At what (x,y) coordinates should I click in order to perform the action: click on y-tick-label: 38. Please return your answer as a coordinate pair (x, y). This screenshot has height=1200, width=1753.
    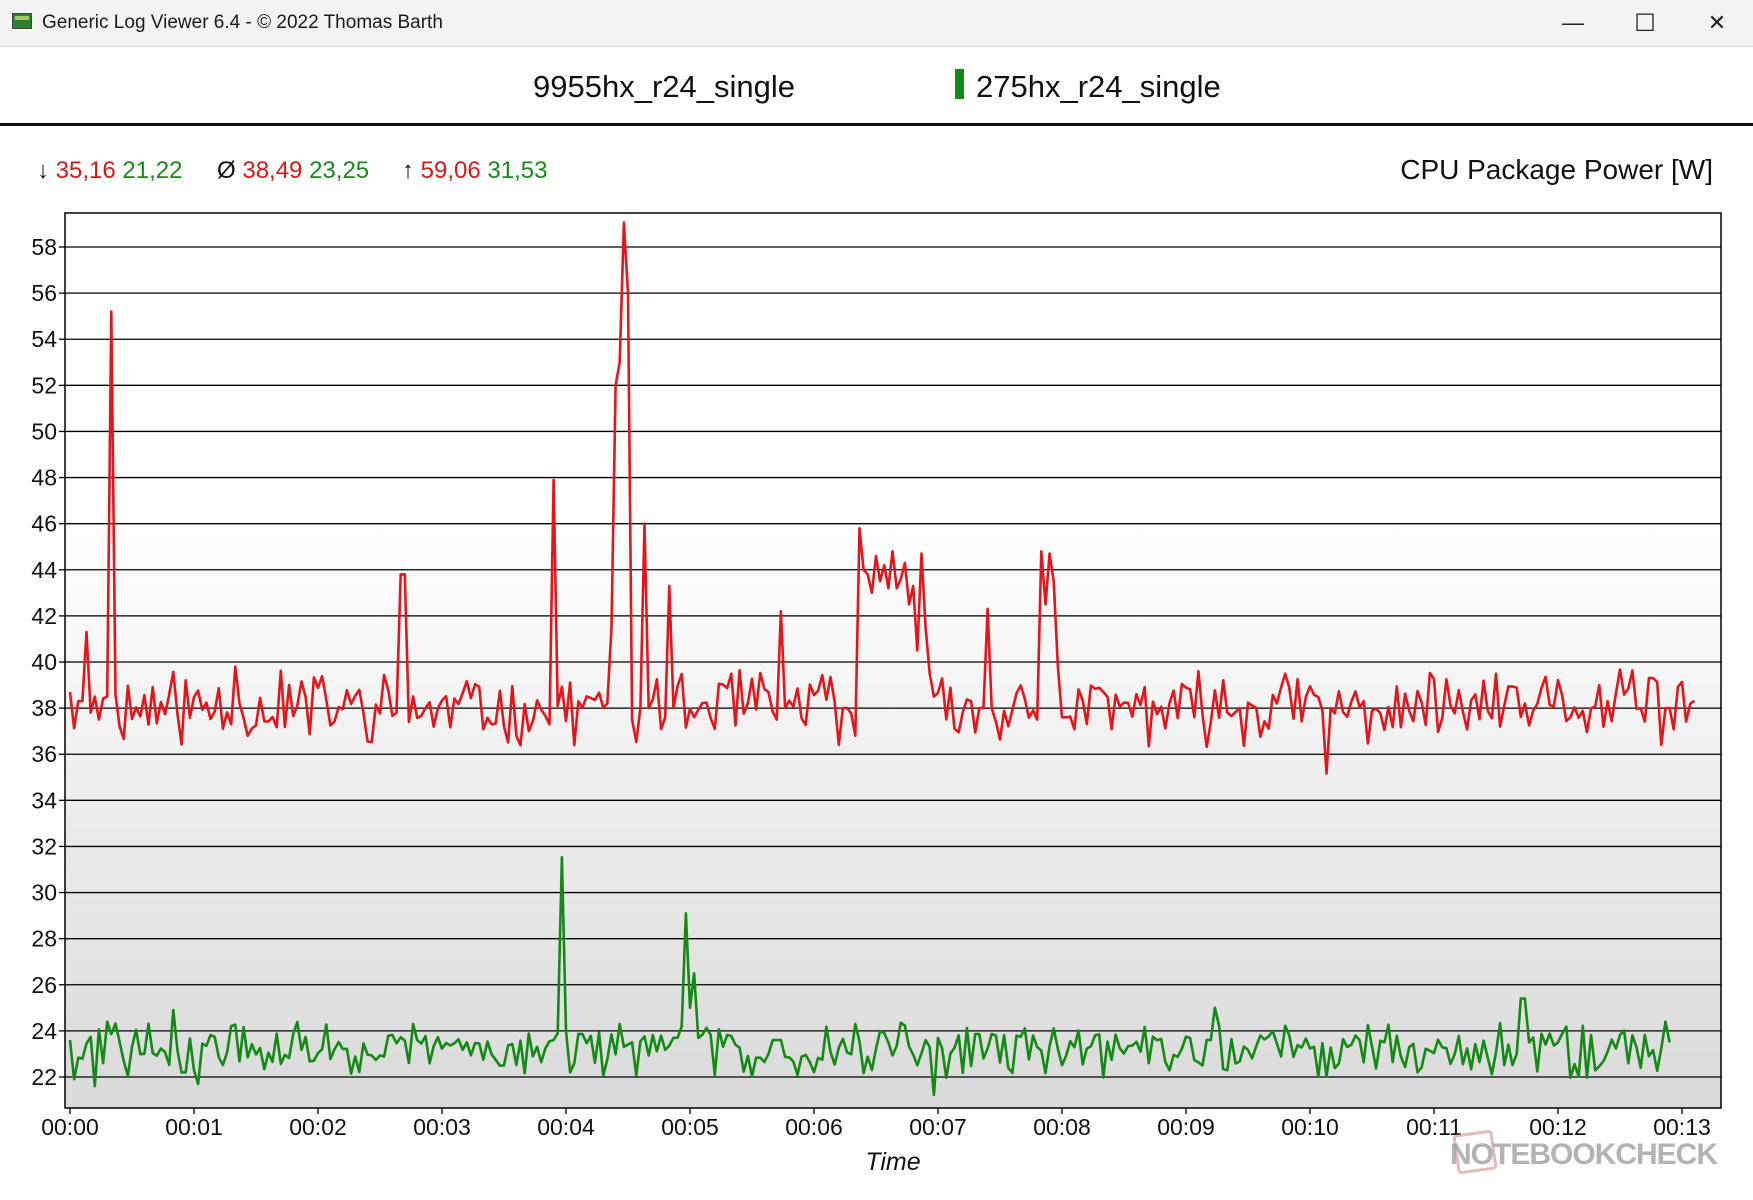
    Looking at the image, I should click on (44, 708).